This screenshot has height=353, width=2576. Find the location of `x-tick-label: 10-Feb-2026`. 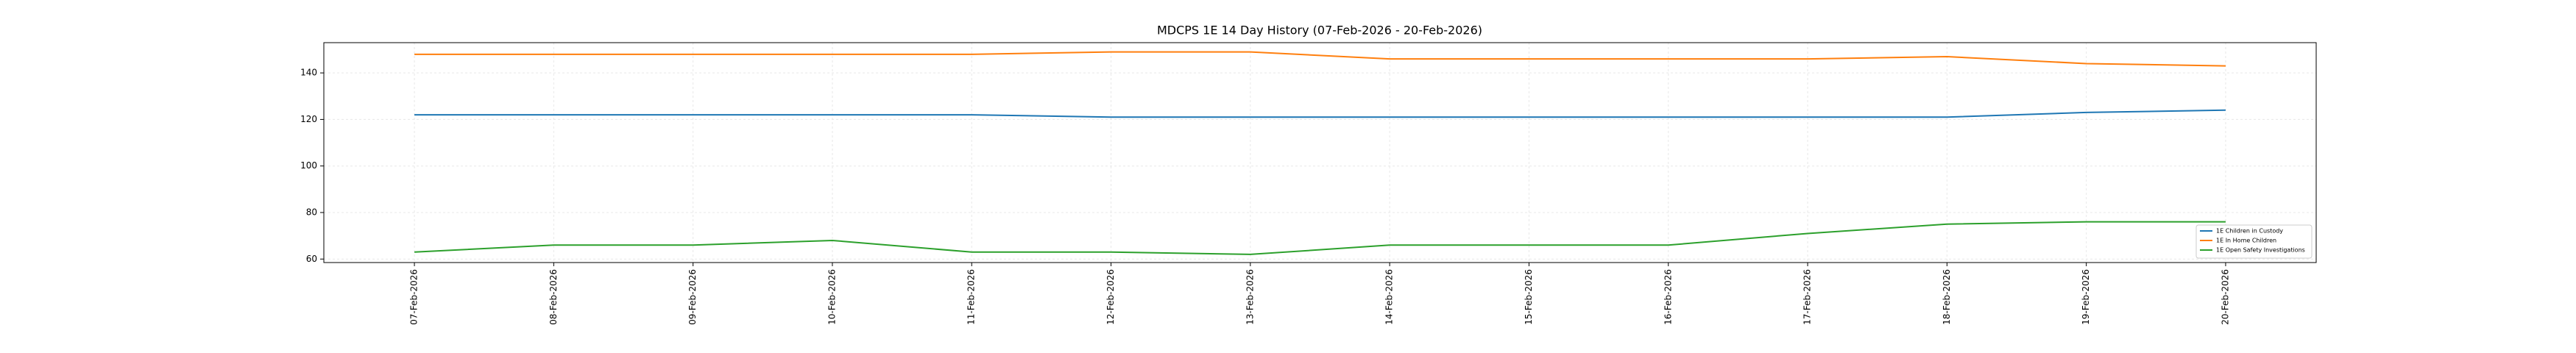

x-tick-label: 10-Feb-2026 is located at coordinates (832, 297).